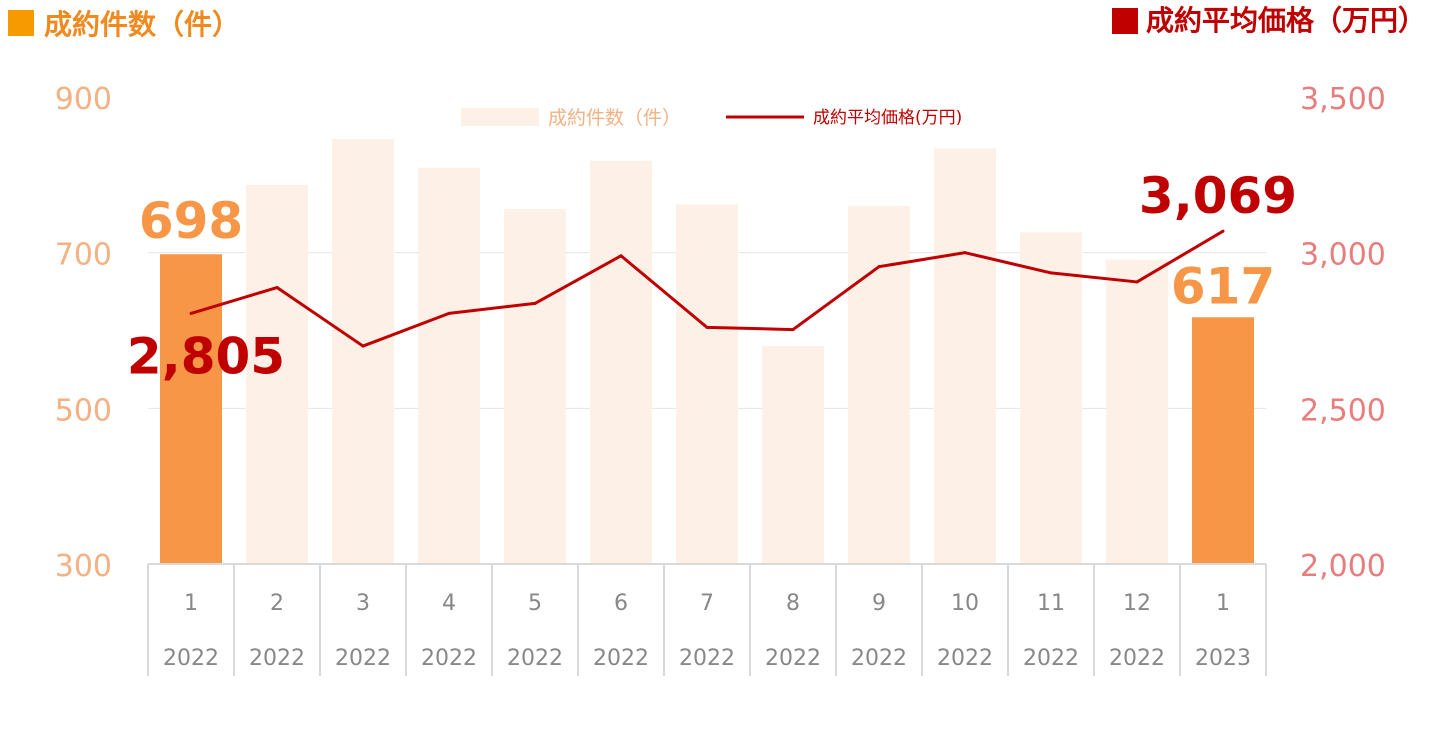 Image resolution: width=1440 pixels, height=738 pixels. I want to click on category-month-label: 4, so click(449, 603).